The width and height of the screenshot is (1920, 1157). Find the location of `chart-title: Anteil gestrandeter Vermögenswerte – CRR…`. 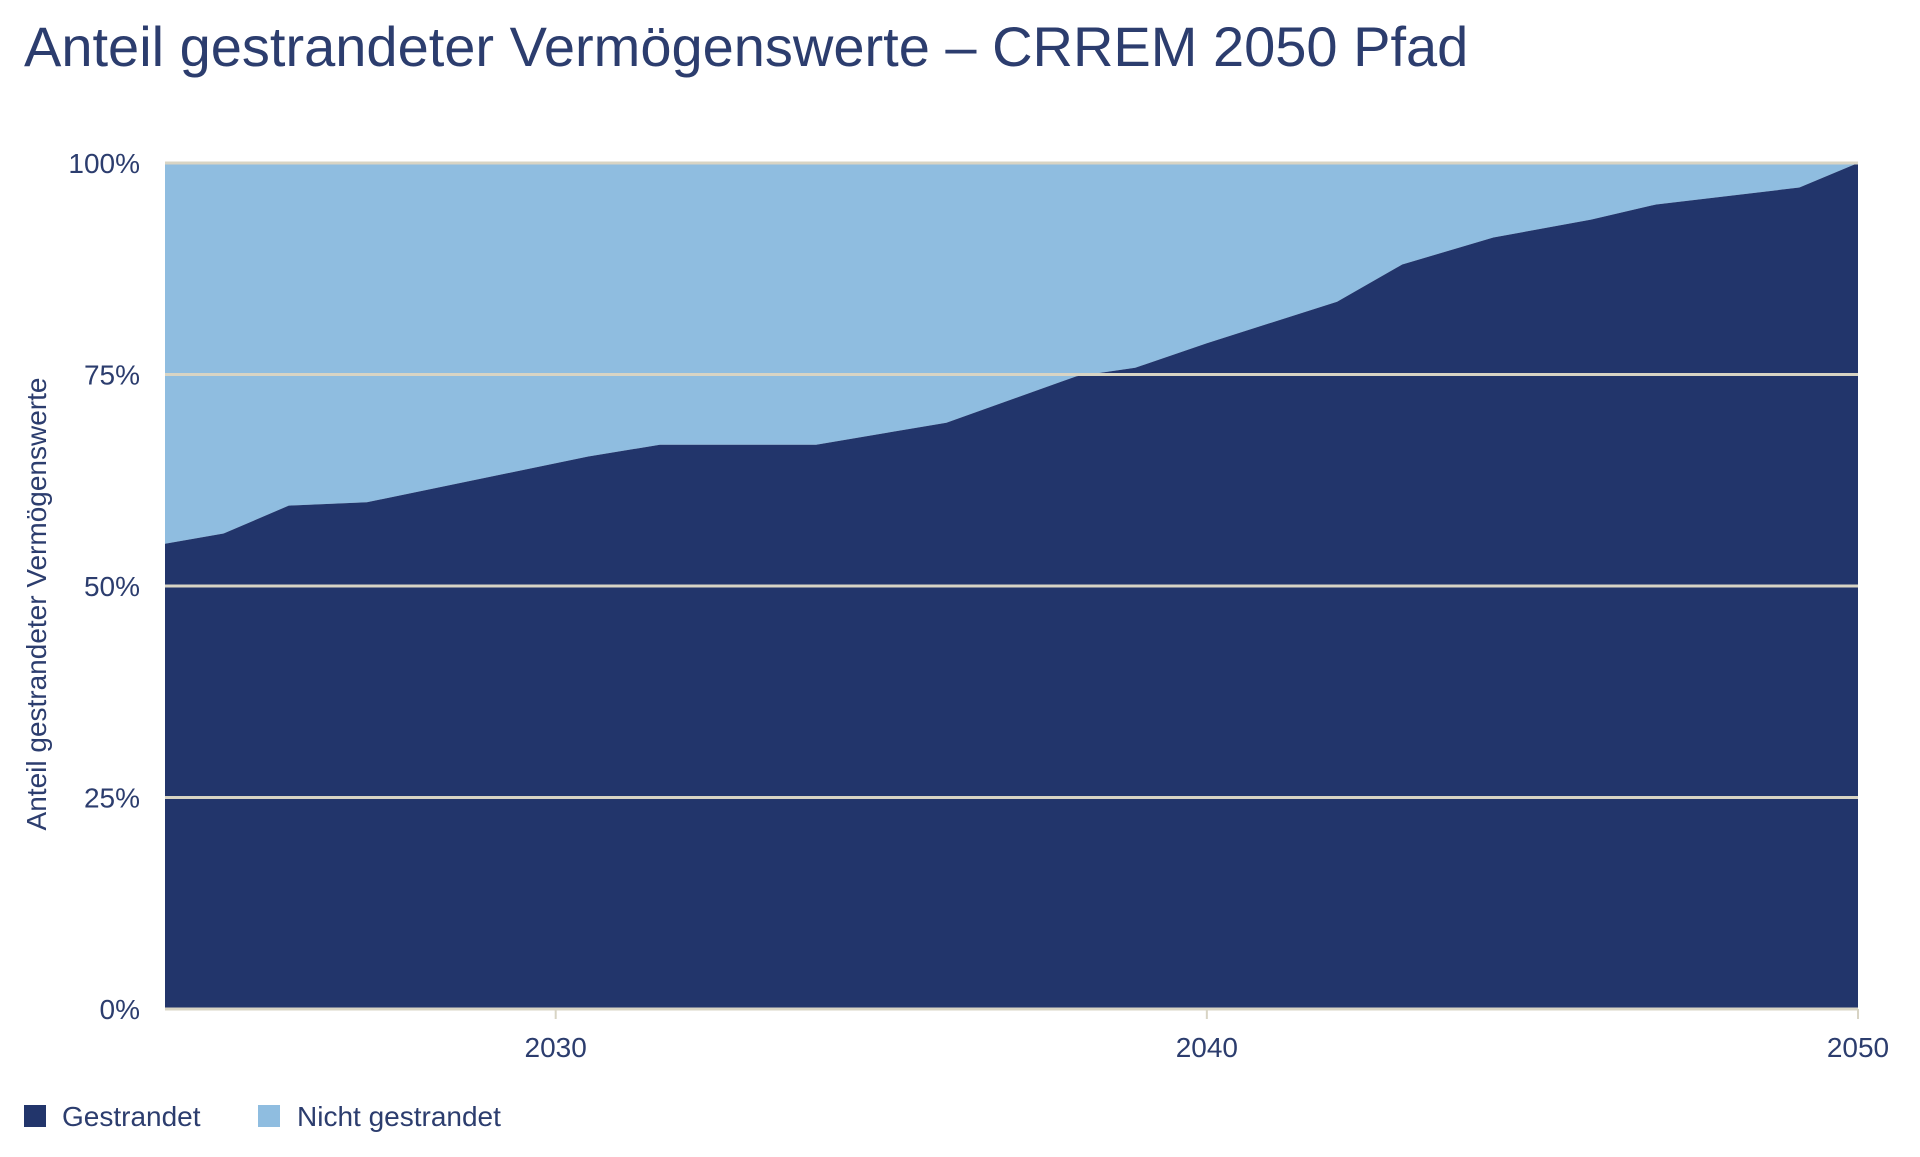

chart-title: Anteil gestrandeter Vermögenswerte – CRR… is located at coordinates (746, 46).